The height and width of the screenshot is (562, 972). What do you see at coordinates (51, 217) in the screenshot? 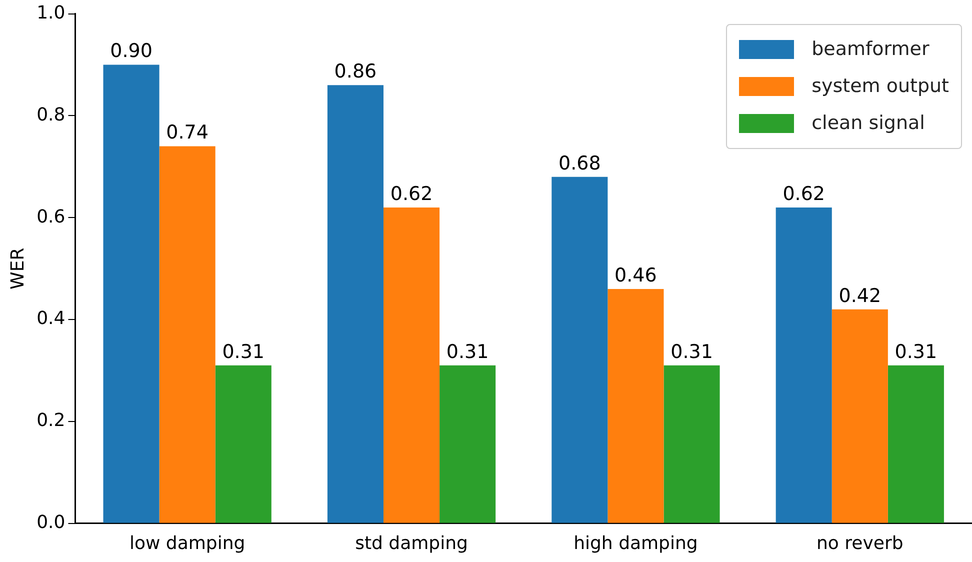
I see `y-tick-label: 0.6` at bounding box center [51, 217].